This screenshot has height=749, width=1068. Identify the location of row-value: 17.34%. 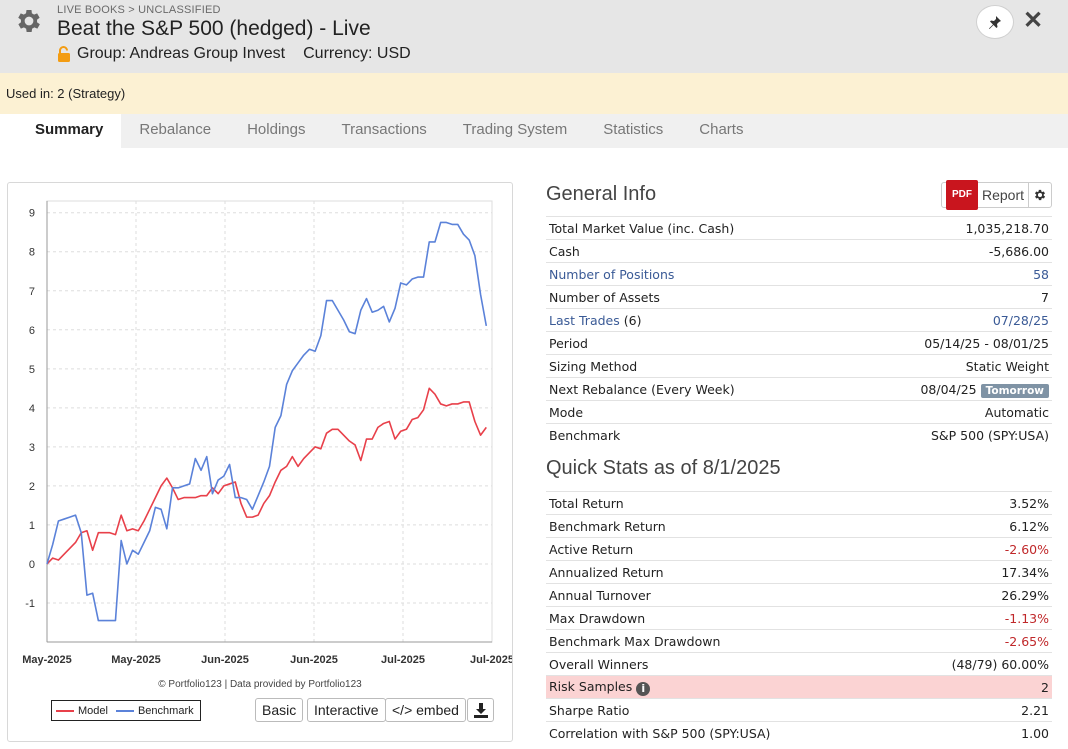
(972, 572).